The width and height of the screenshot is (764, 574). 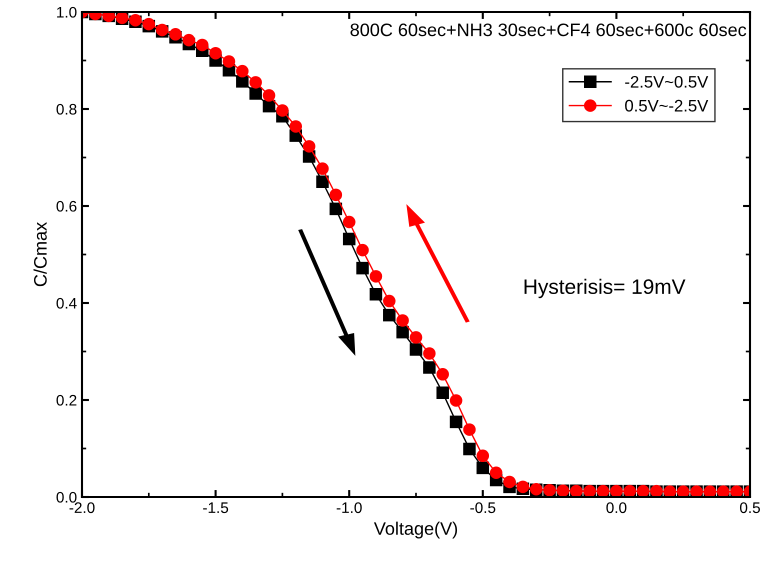 I want to click on legend-label: 0.5V~-2.5V, so click(x=666, y=106).